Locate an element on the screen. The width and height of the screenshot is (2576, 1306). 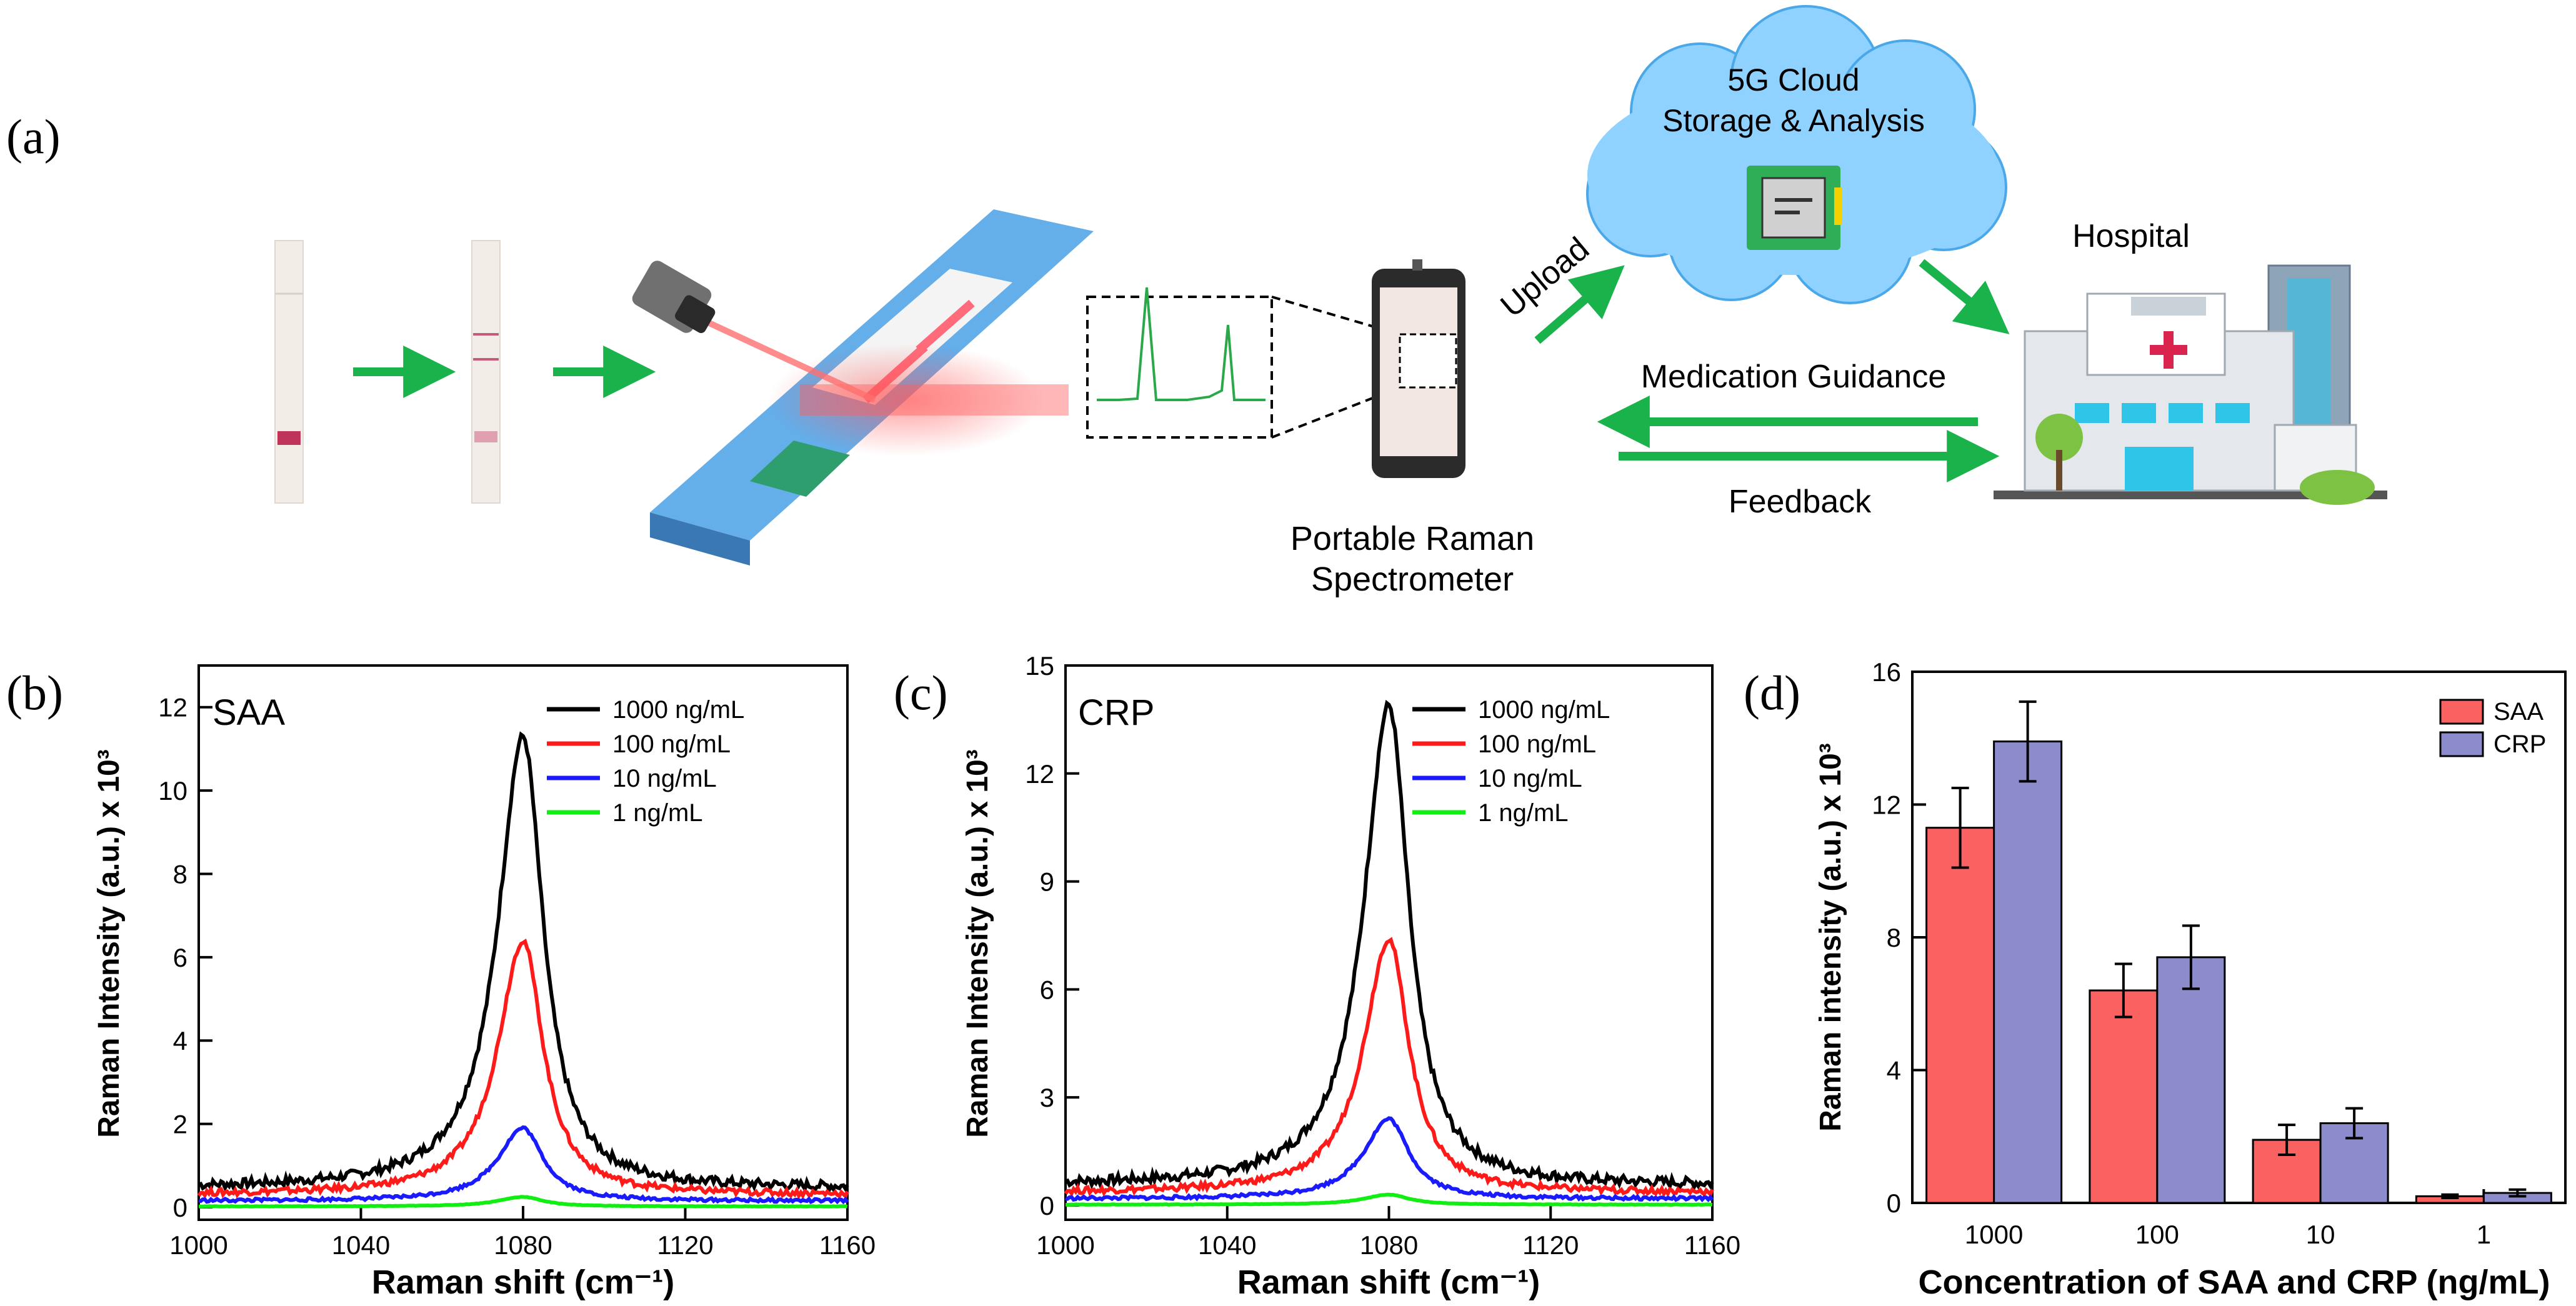
panel-d-ytick-label: 12 is located at coordinates (1886, 805).